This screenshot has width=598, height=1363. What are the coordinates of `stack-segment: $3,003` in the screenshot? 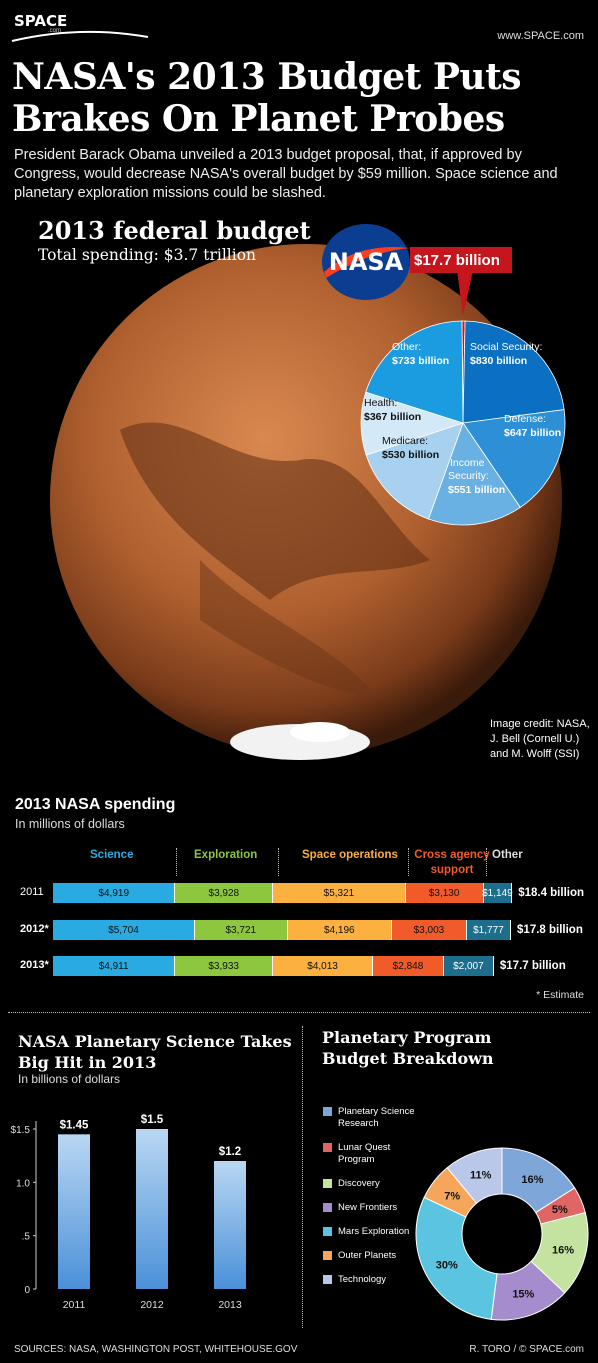 It's located at (429, 930).